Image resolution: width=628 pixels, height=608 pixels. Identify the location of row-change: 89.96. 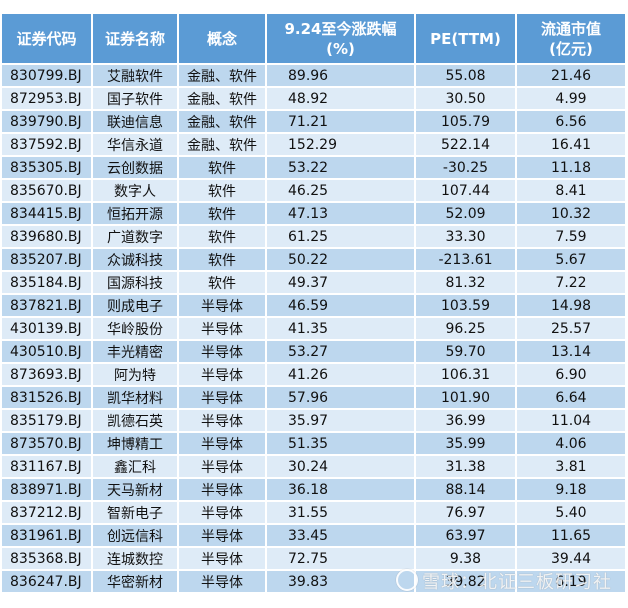
(341, 76).